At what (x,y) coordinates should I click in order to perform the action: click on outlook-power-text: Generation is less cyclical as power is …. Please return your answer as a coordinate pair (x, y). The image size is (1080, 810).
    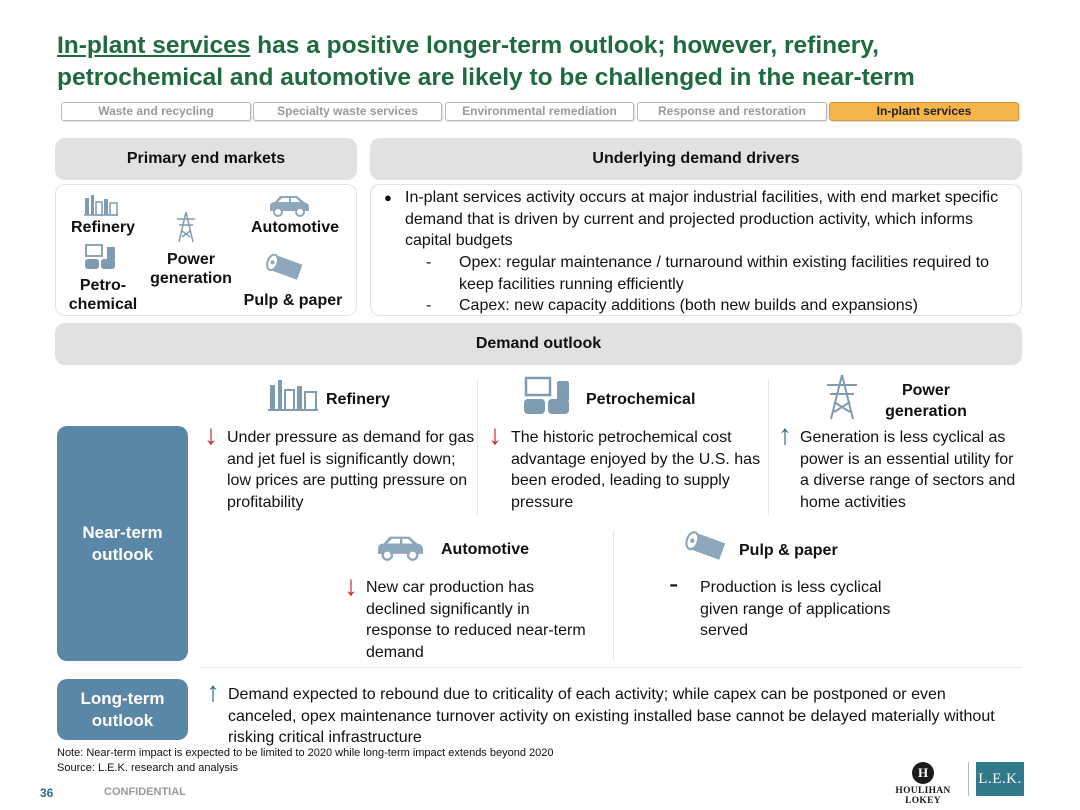
    Looking at the image, I should click on (908, 470).